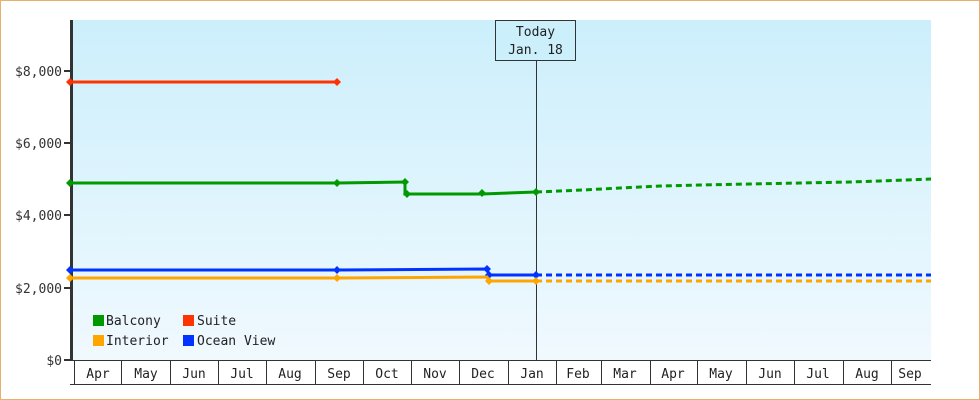  I want to click on series-ocean-view, so click(498, 272).